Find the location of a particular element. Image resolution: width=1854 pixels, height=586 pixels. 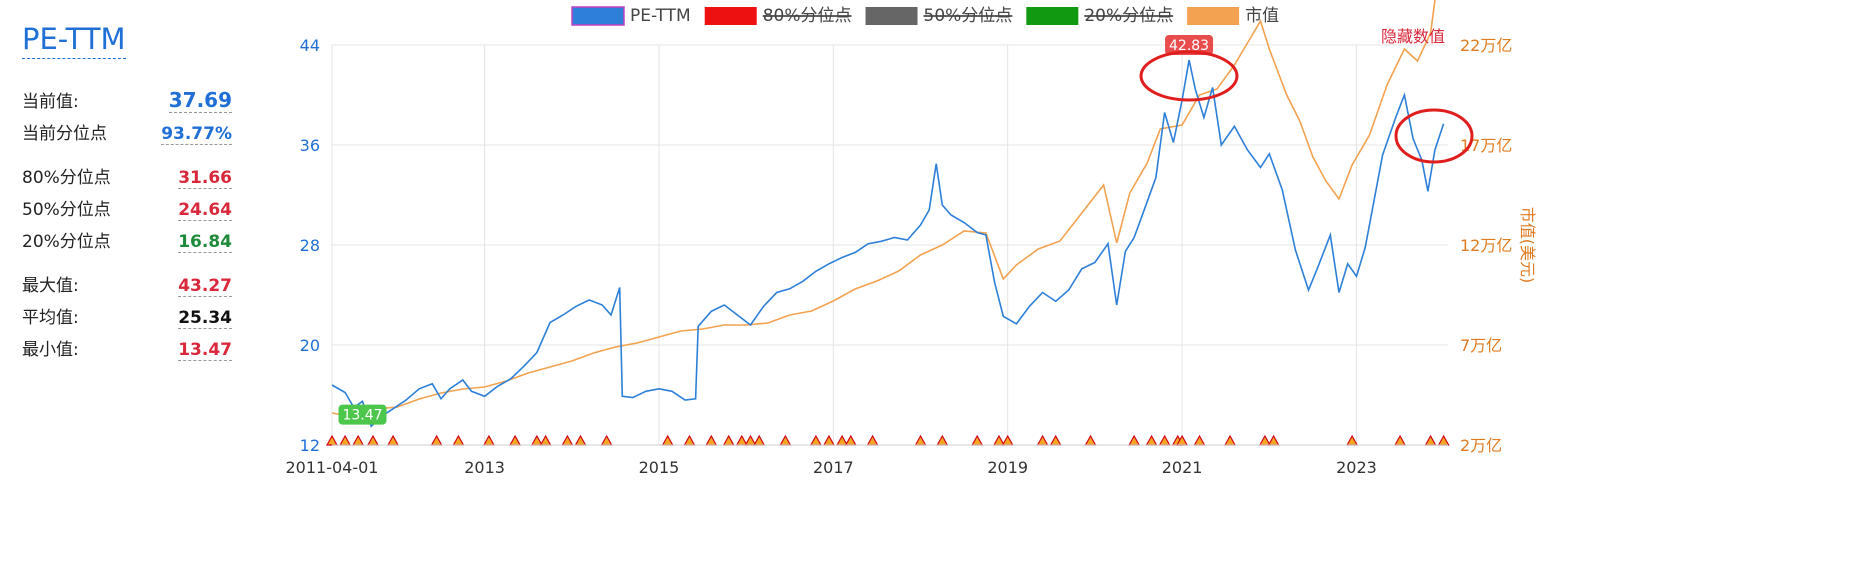

stat-value: 37.69 is located at coordinates (200, 100).